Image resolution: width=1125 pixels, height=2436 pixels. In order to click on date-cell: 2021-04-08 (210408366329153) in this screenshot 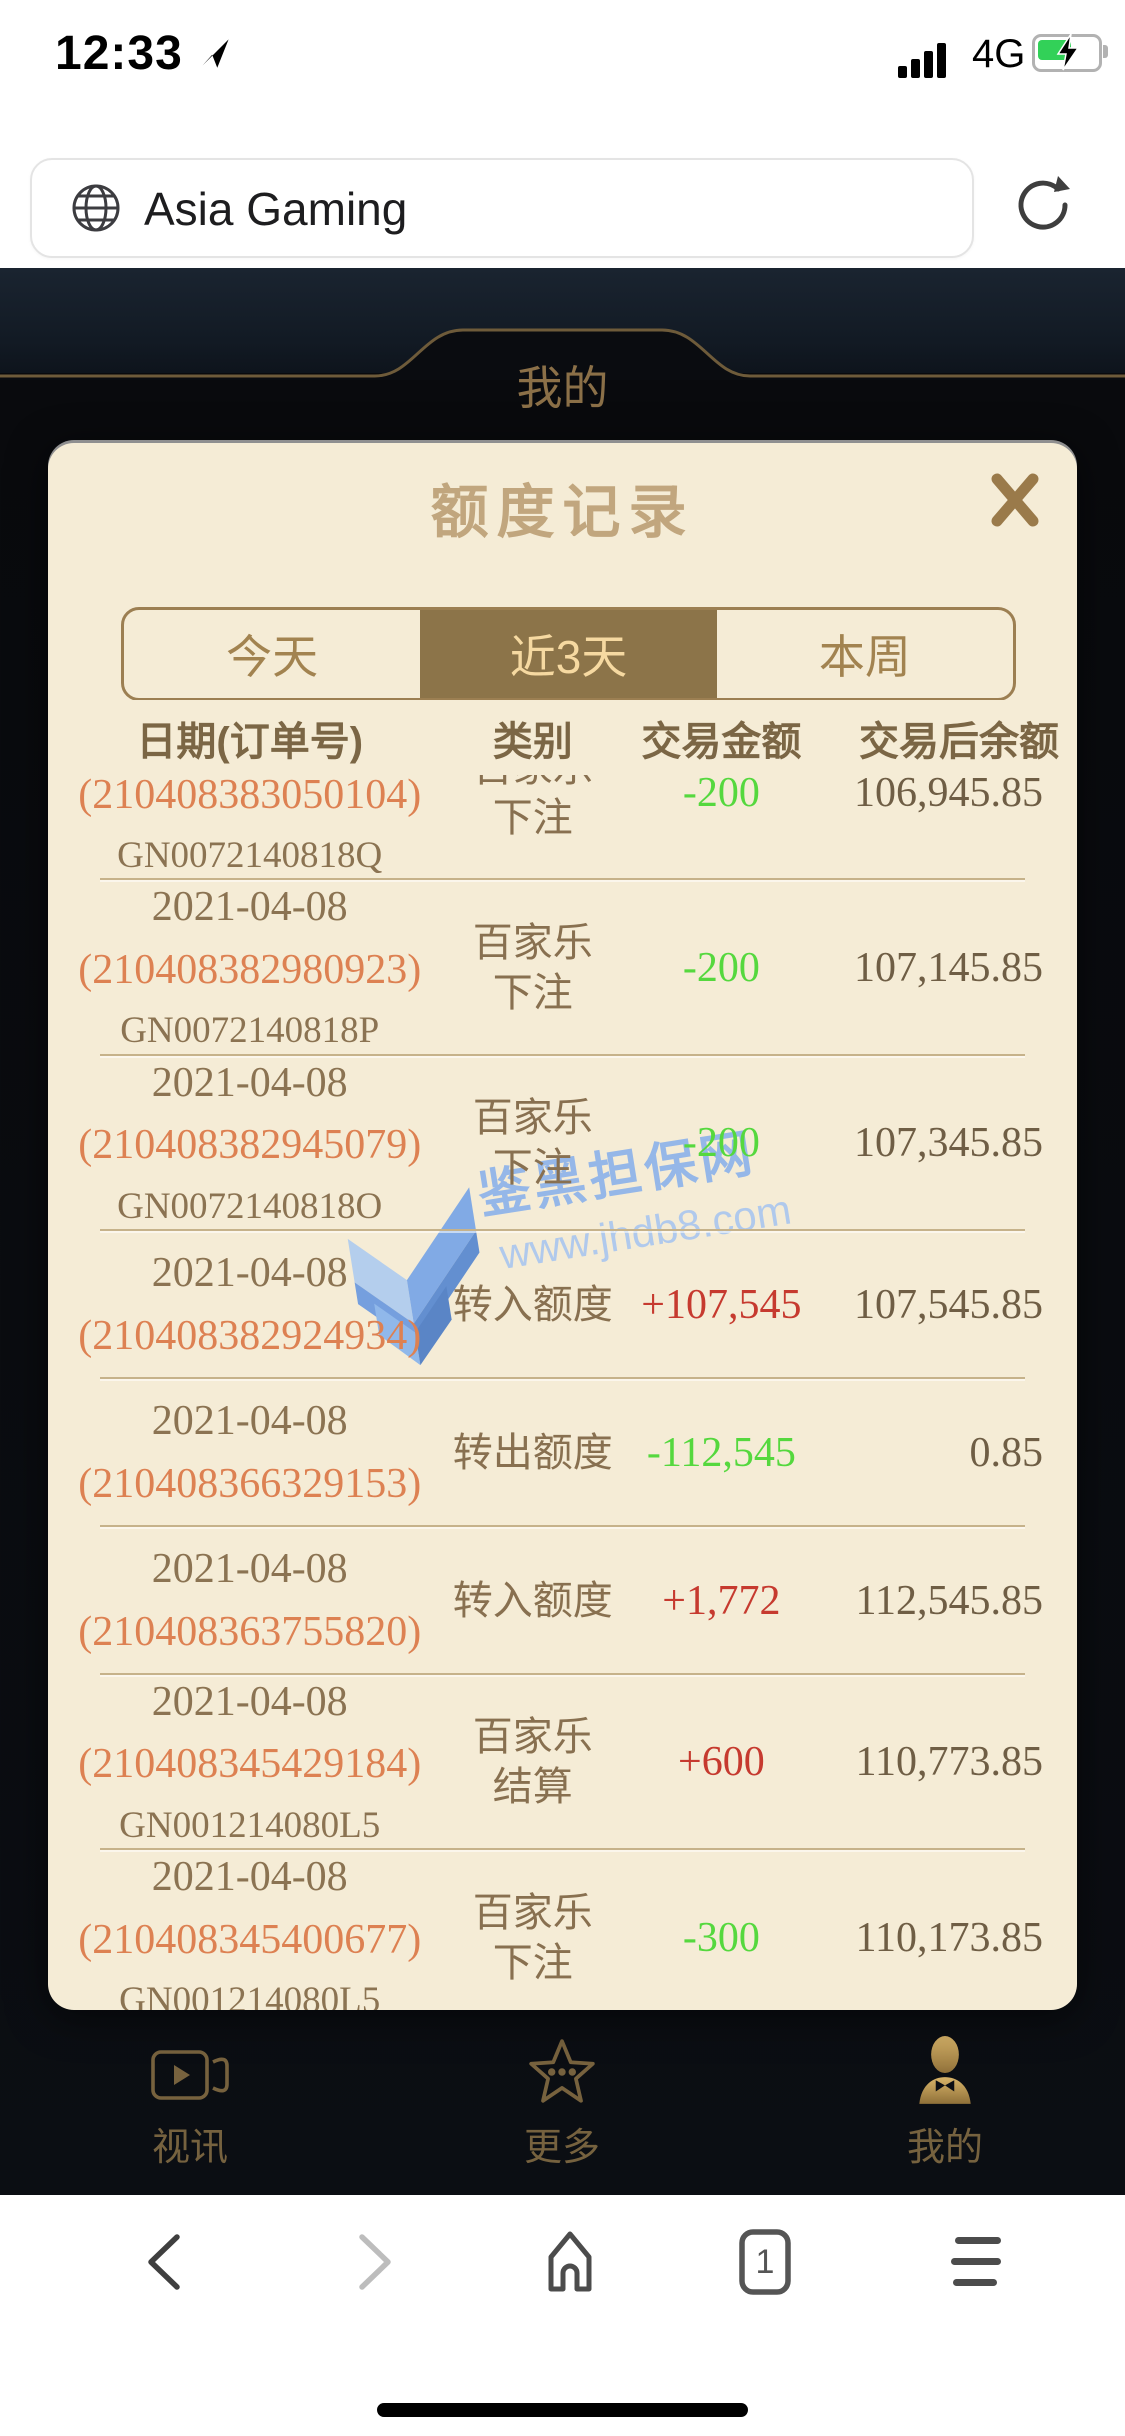, I will do `click(249, 1452)`.